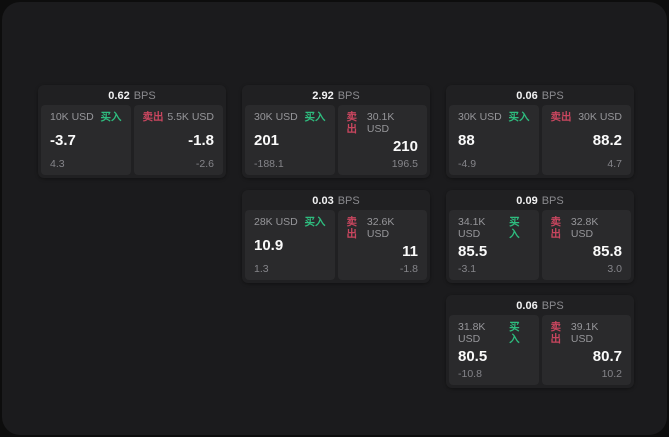 The height and width of the screenshot is (437, 669). What do you see at coordinates (614, 269) in the screenshot?
I see `sell-sub-value: 3.0` at bounding box center [614, 269].